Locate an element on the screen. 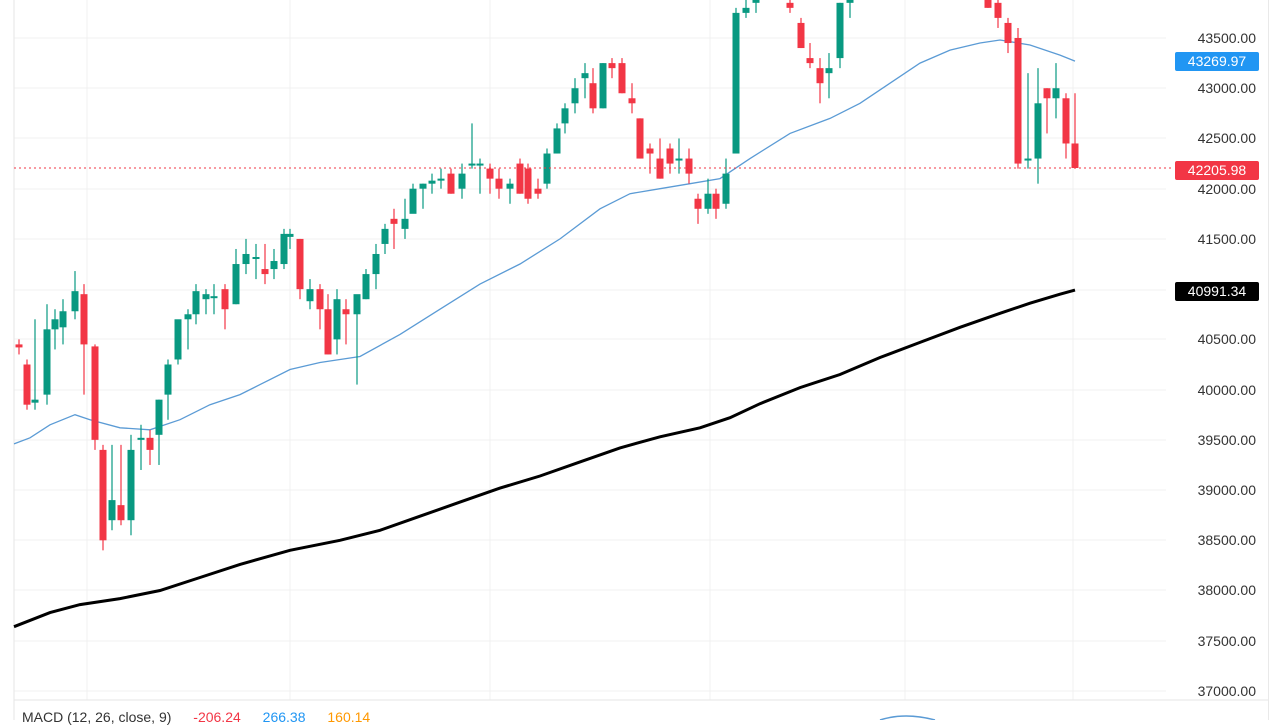 The width and height of the screenshot is (1280, 725). price-axis-label: 41500.00 is located at coordinates (1226, 239).